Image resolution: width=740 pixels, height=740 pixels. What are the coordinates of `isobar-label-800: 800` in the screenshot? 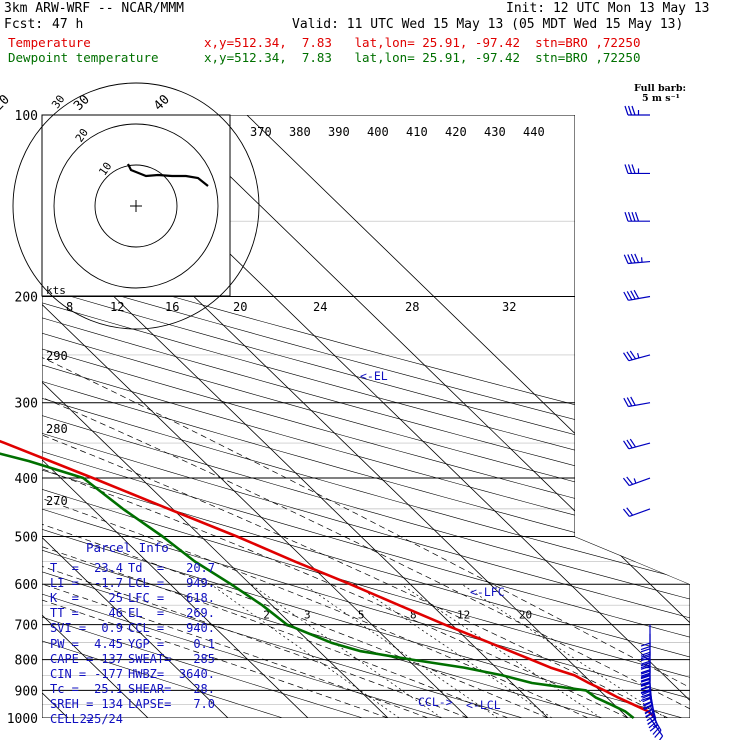 It's located at (26, 661).